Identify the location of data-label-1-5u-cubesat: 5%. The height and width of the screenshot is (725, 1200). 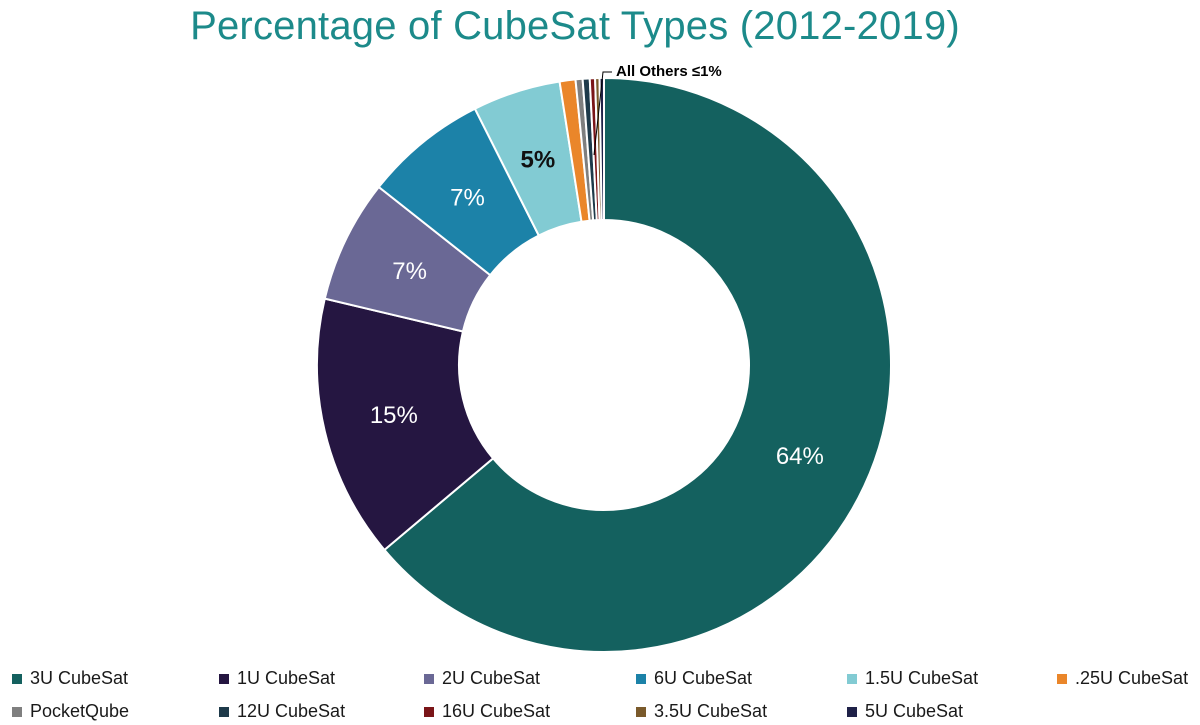
(538, 159).